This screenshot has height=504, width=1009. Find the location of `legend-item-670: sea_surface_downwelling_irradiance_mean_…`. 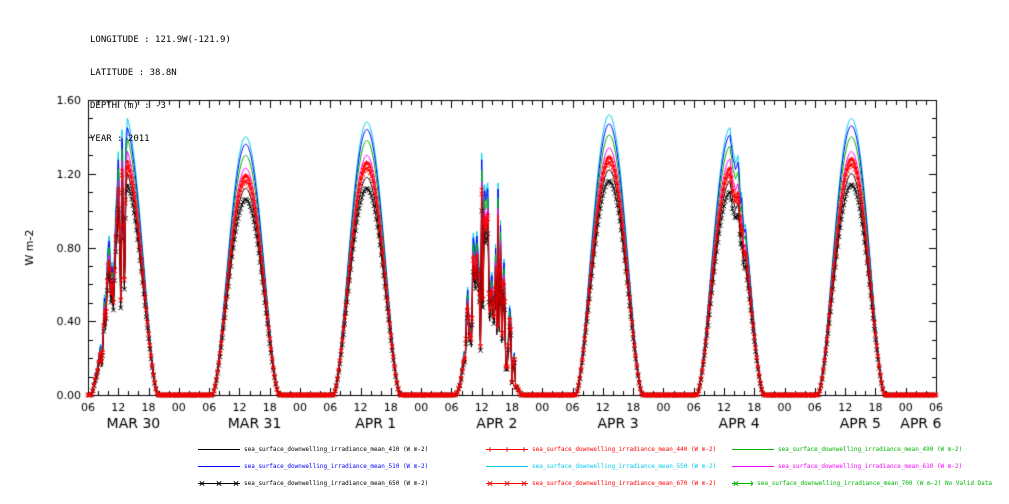

legend-item-670: sea_surface_downwelling_irradiance_mean_… is located at coordinates (609, 483).